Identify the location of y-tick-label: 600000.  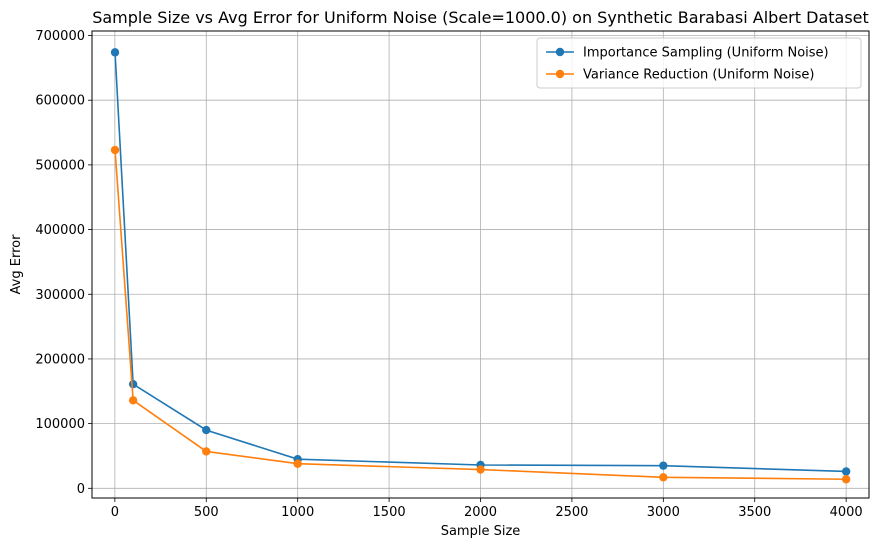
(60, 101).